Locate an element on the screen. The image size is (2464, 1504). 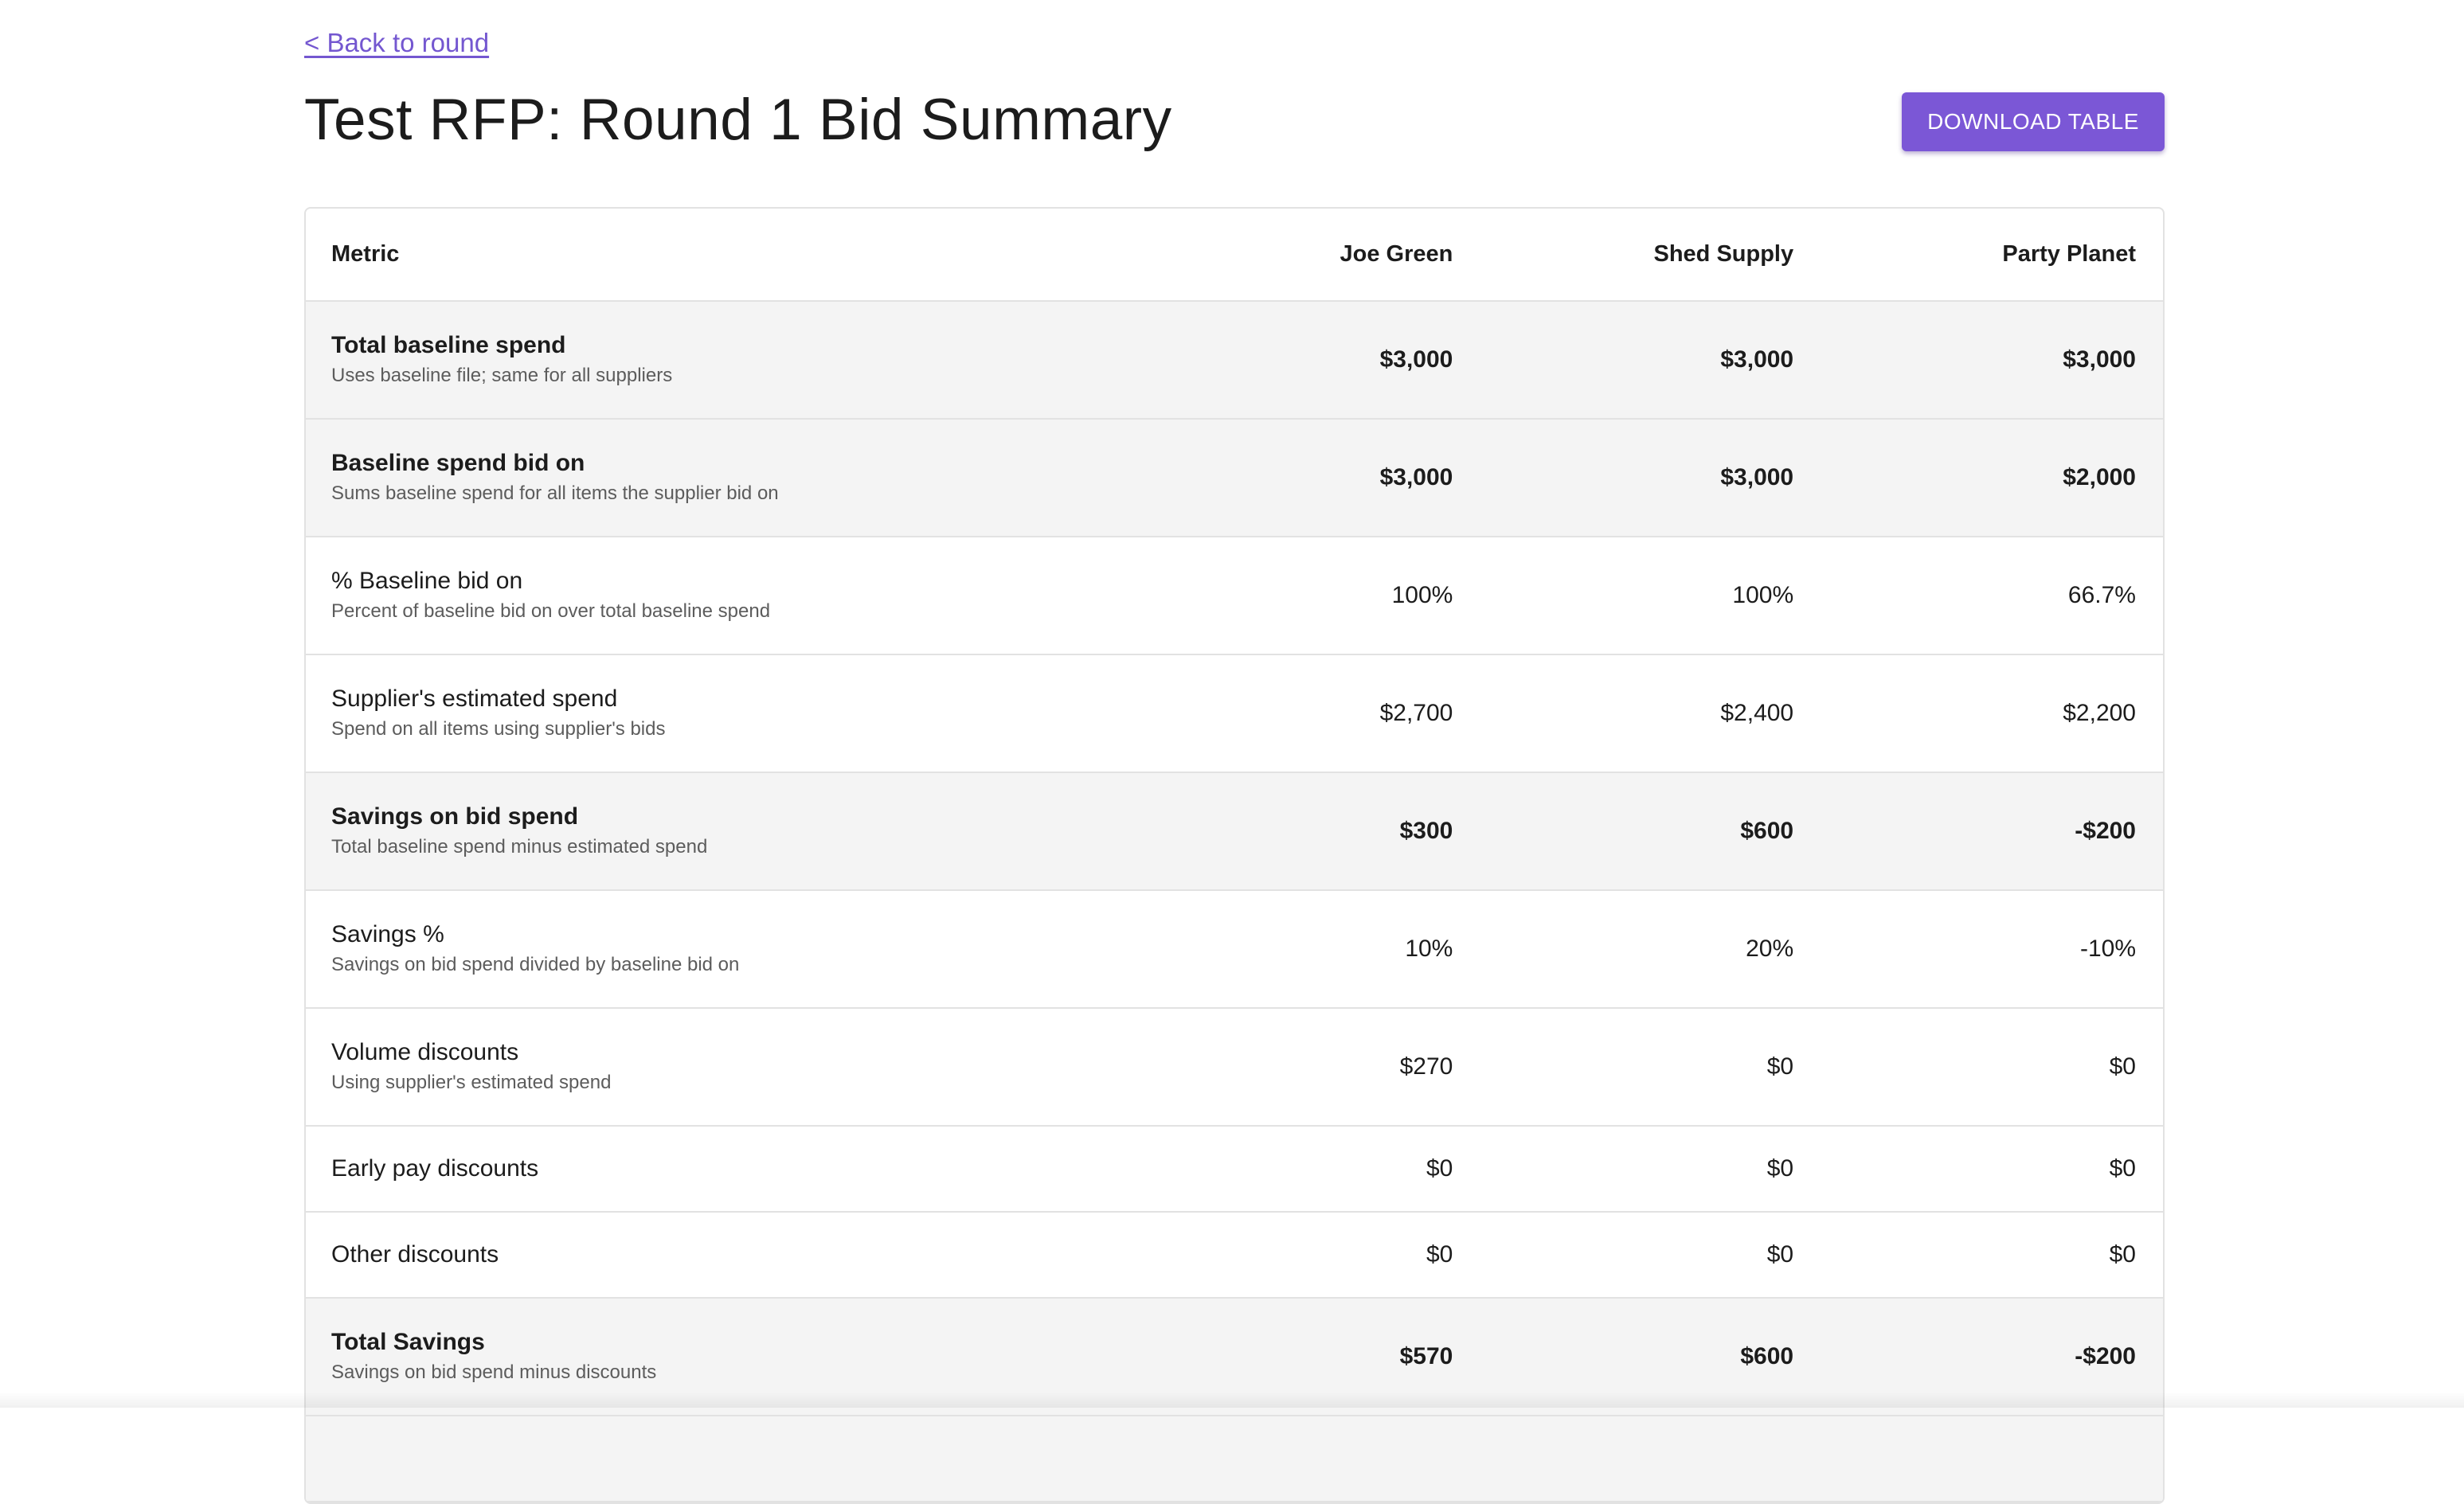
metric-label: Savings % is located at coordinates (736, 935).